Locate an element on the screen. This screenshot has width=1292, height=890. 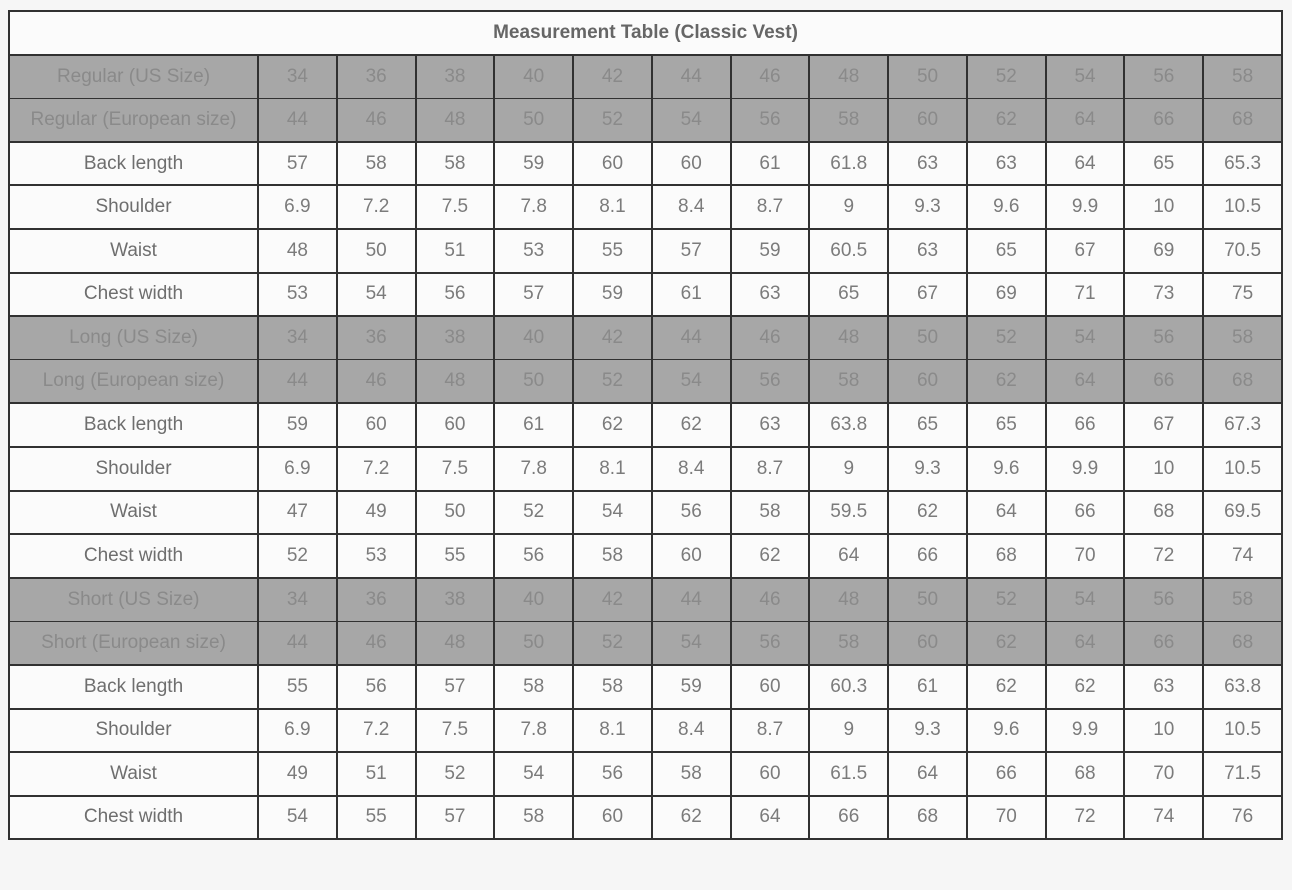
value-cell: 53 is located at coordinates (297, 294).